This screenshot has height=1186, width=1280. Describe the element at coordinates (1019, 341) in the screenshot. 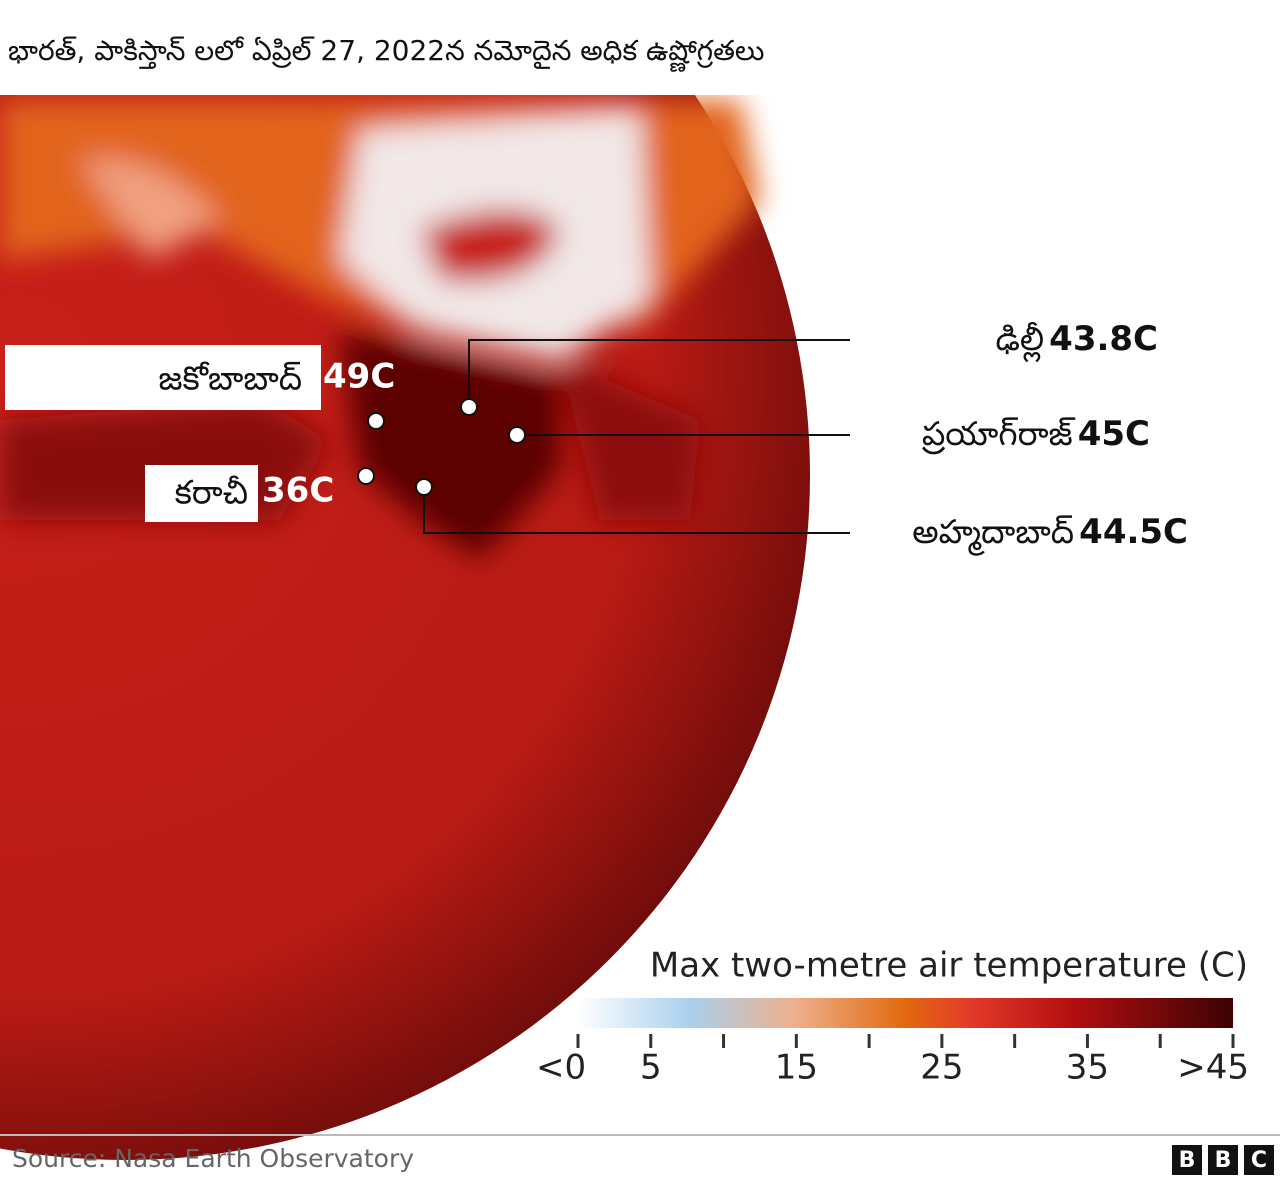

I see `city-name: ఢిల్లీ` at that location.